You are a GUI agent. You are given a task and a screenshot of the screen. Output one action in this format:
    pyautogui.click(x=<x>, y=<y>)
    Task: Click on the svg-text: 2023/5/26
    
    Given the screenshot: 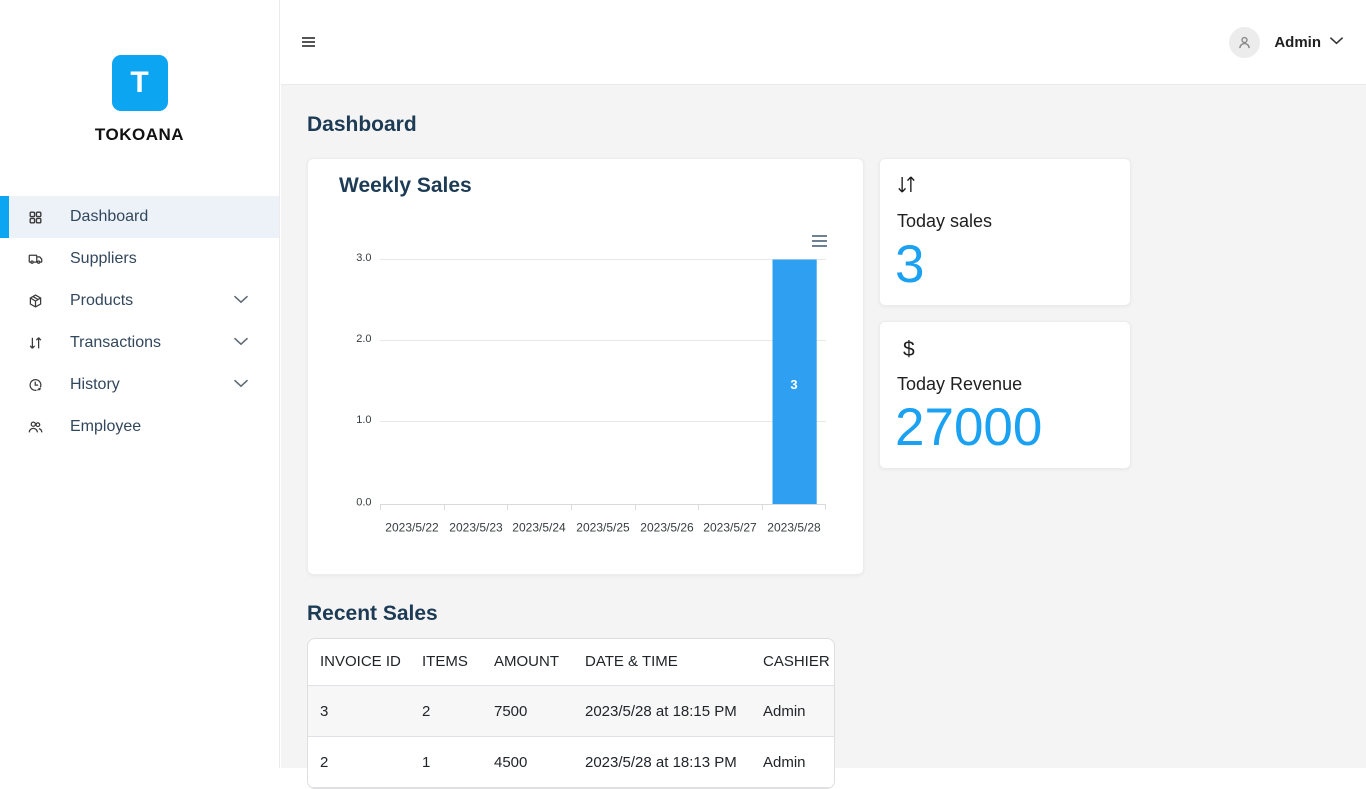 What is the action you would take?
    pyautogui.click(x=667, y=527)
    